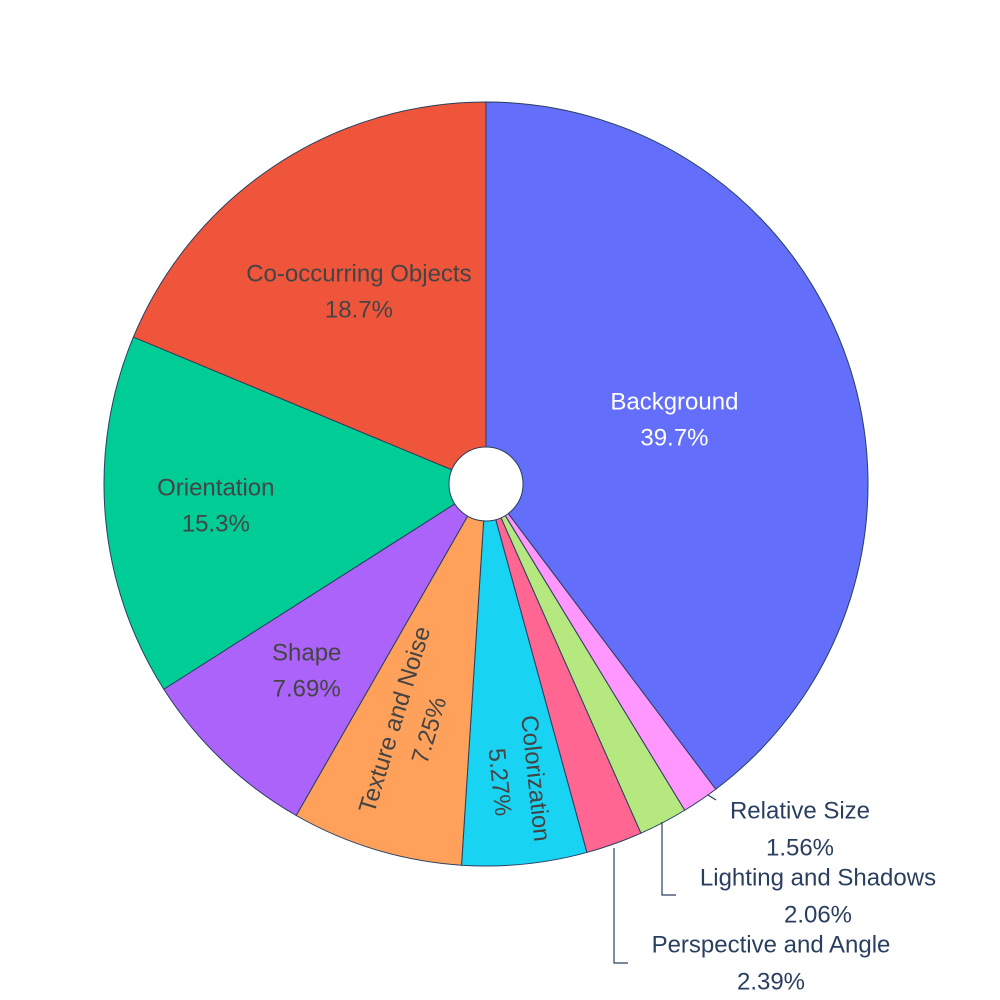 The height and width of the screenshot is (1000, 1000). I want to click on slice-label-co-occurring-objects: Co-occurring Objects 18.7%, so click(358, 292).